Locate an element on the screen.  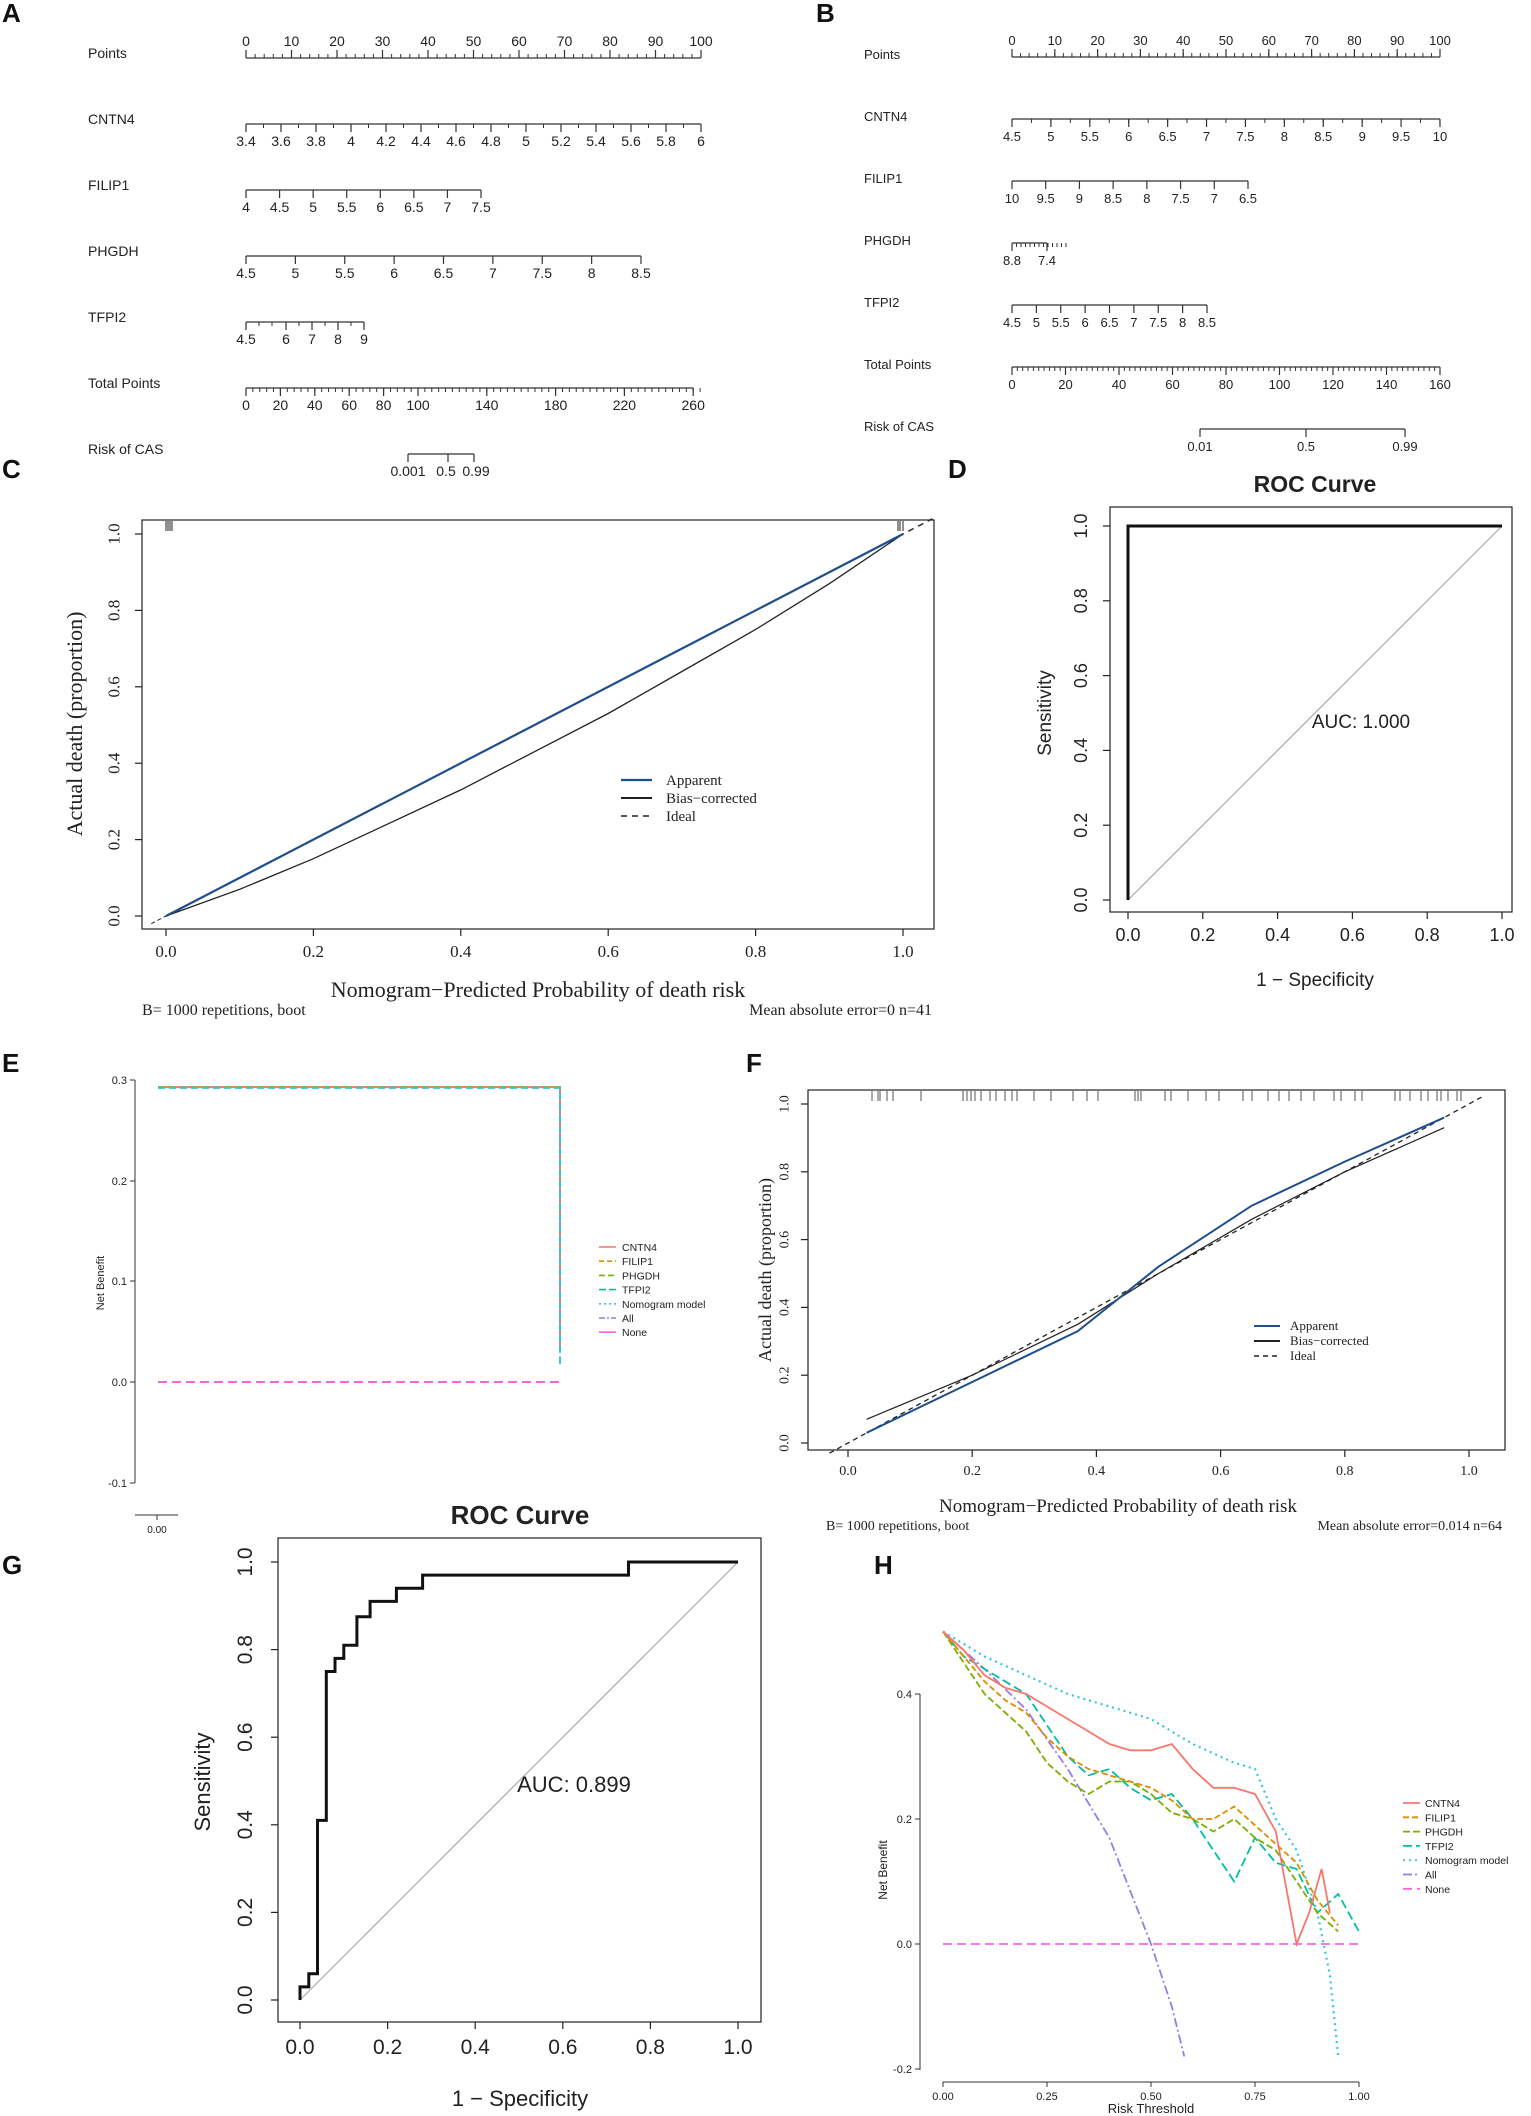
nomogram-tick-label: 8.8 is located at coordinates (1012, 260).